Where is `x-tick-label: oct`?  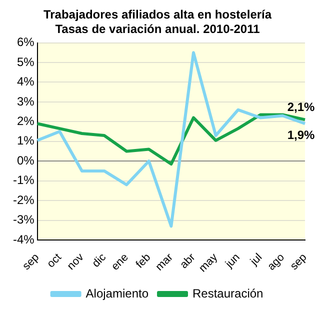
x-tick-label: oct is located at coordinates (54, 260).